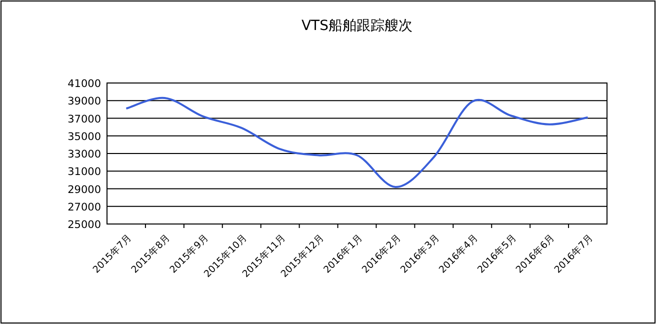 This screenshot has height=324, width=656. Describe the element at coordinates (84, 102) in the screenshot. I see `y-tick-label: 39000` at that location.